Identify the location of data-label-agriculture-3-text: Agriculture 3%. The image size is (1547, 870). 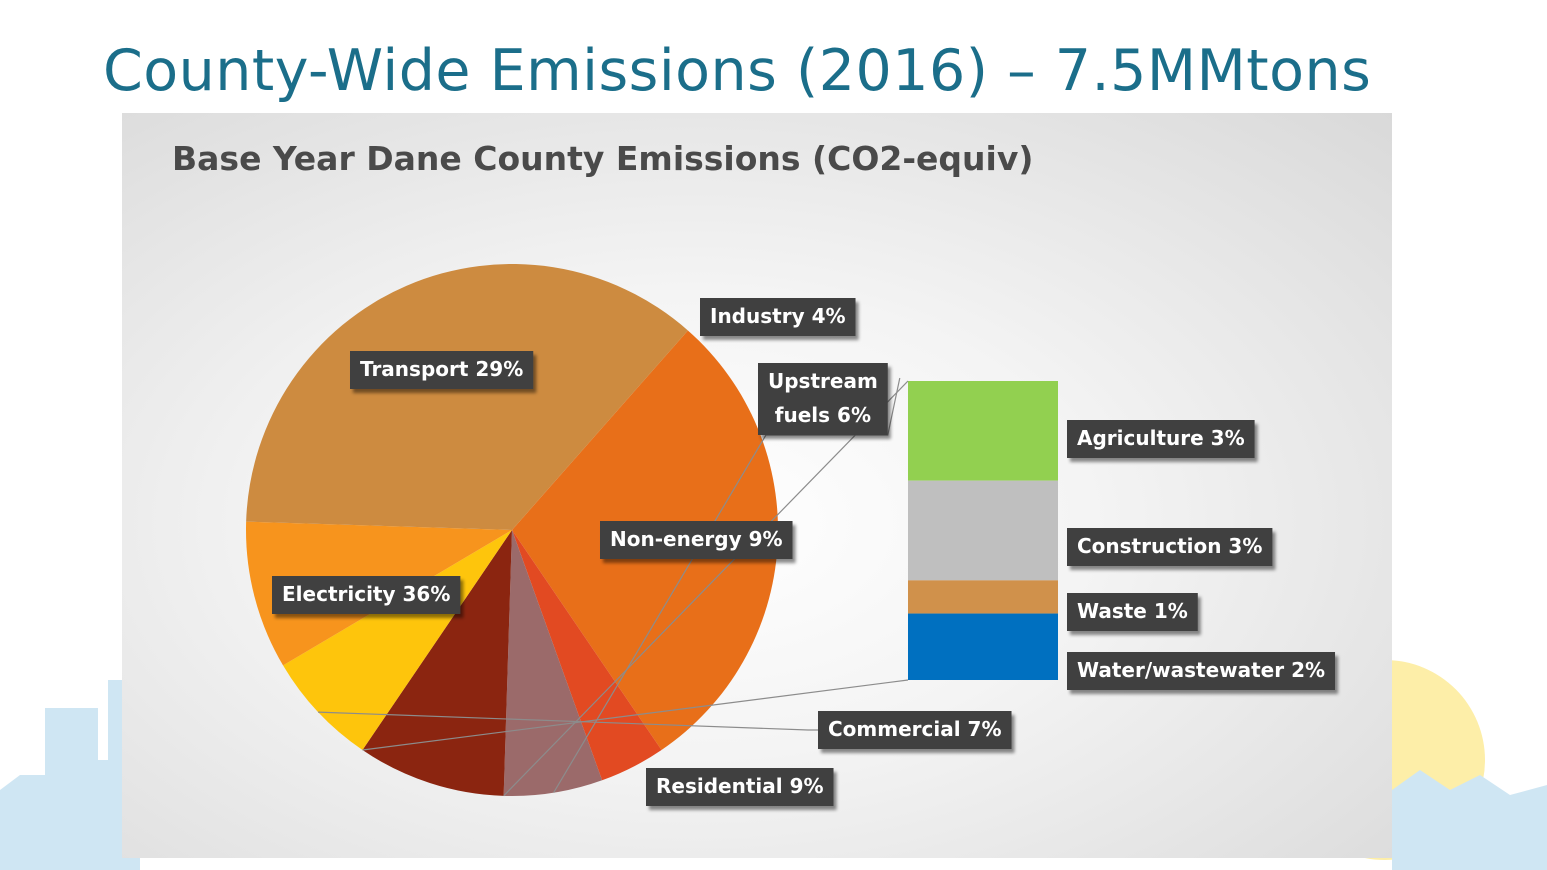
(1161, 438).